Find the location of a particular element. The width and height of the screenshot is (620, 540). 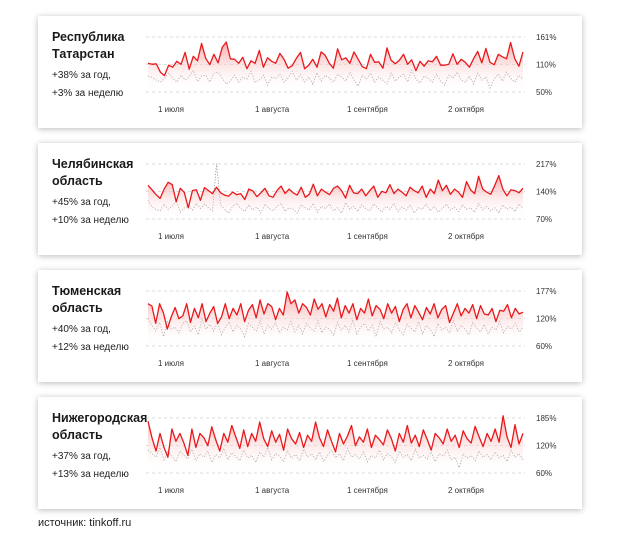

y-tick-label: 110% is located at coordinates (546, 65).